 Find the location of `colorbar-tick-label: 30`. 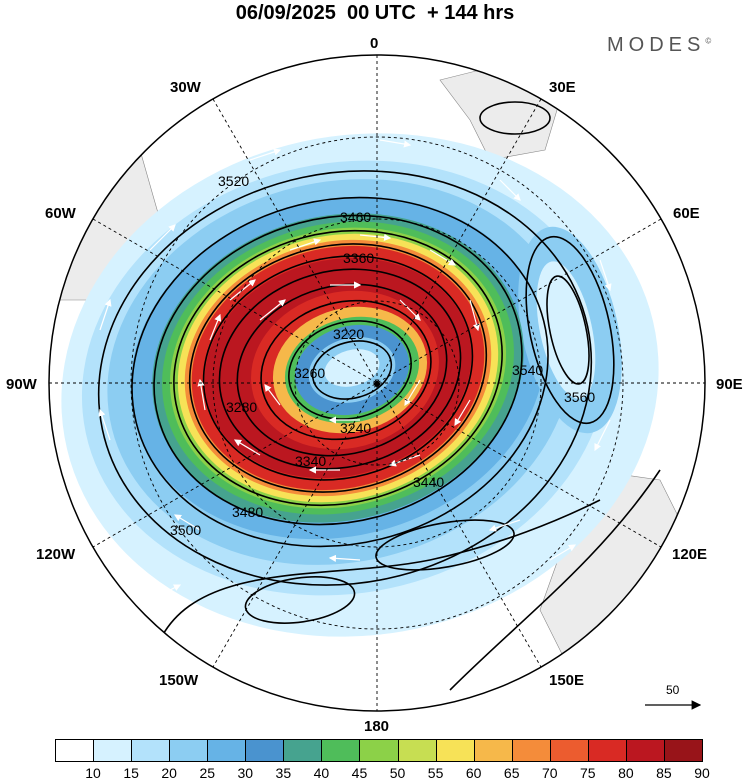

colorbar-tick-label: 30 is located at coordinates (245, 773).